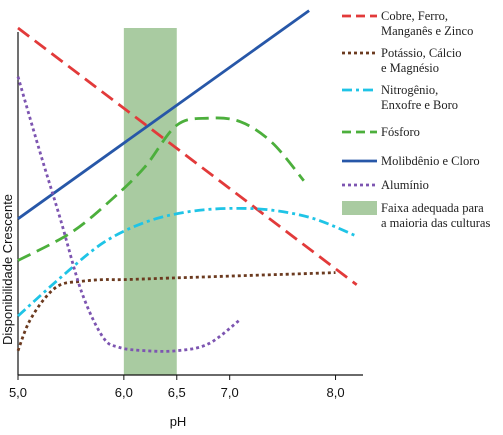 The width and height of the screenshot is (503, 435). Describe the element at coordinates (400, 132) in the screenshot. I see `legend-label-4: Fósforo` at that location.